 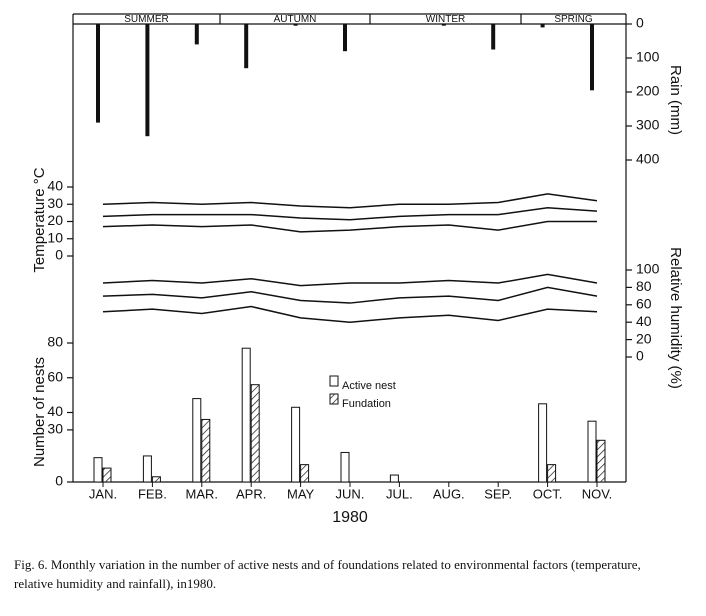 I want to click on x-tick-label: AUG., so click(x=449, y=493).